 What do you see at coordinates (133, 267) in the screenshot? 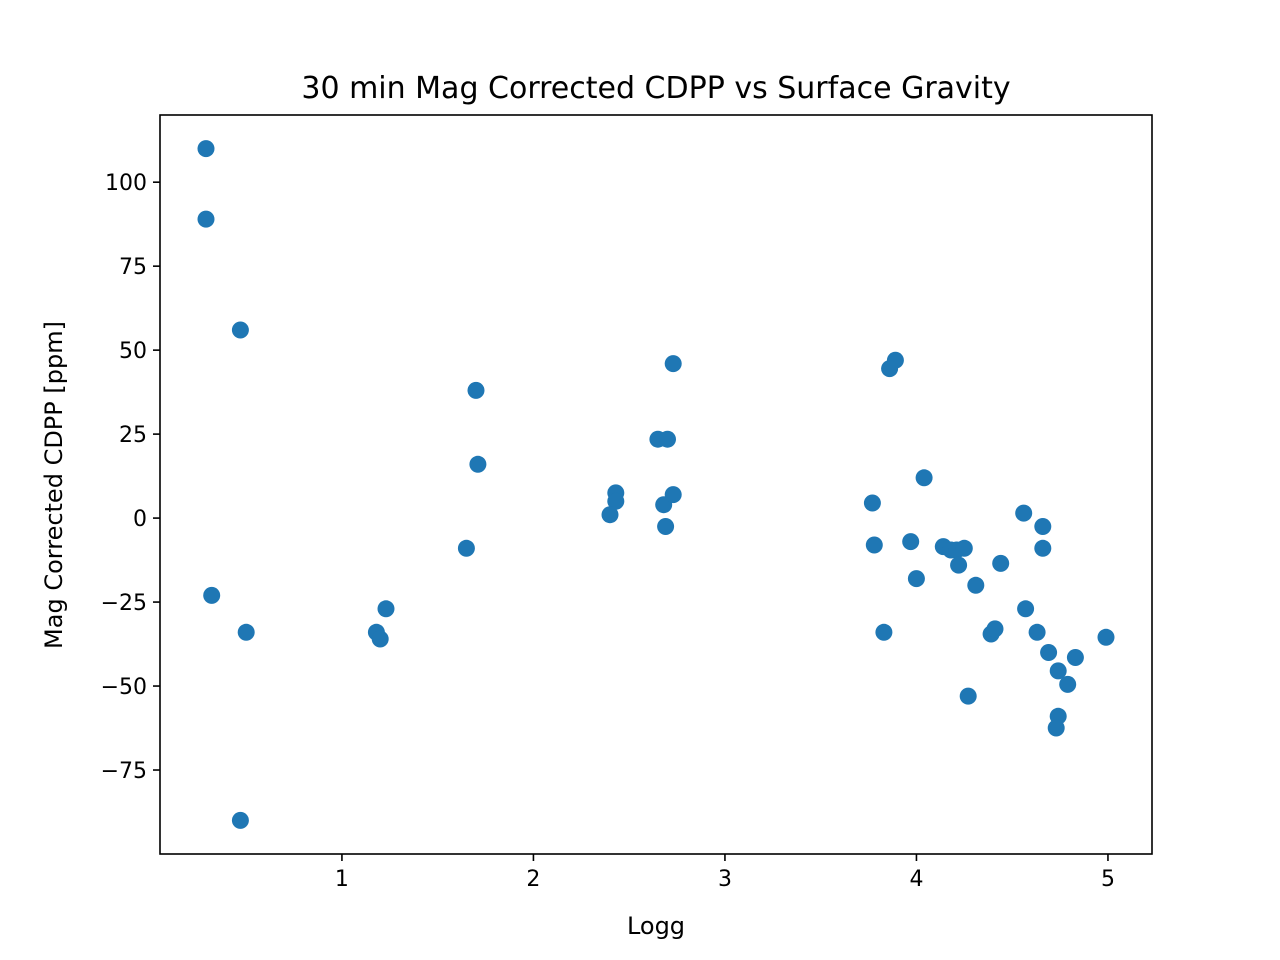
I see `y-tick-label: 75` at bounding box center [133, 267].